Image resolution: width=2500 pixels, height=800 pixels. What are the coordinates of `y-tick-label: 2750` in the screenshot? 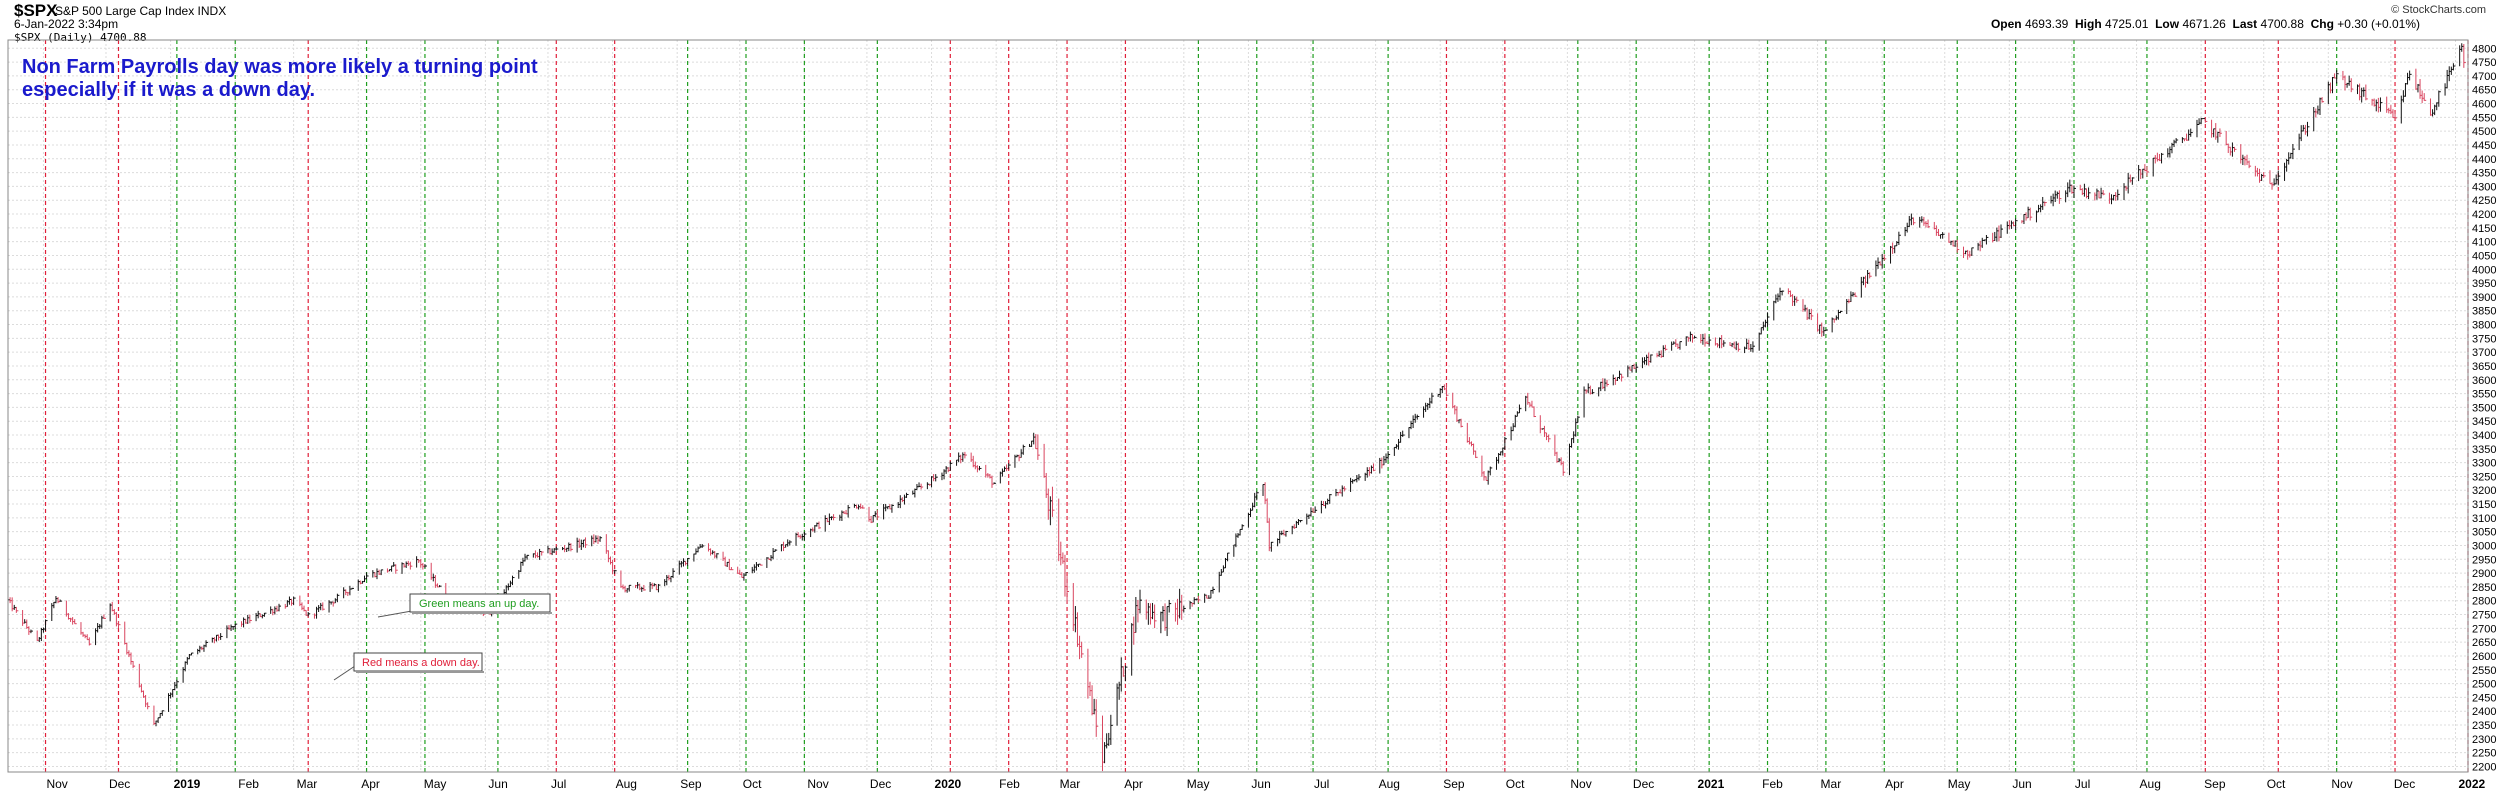 It's located at (2484, 616).